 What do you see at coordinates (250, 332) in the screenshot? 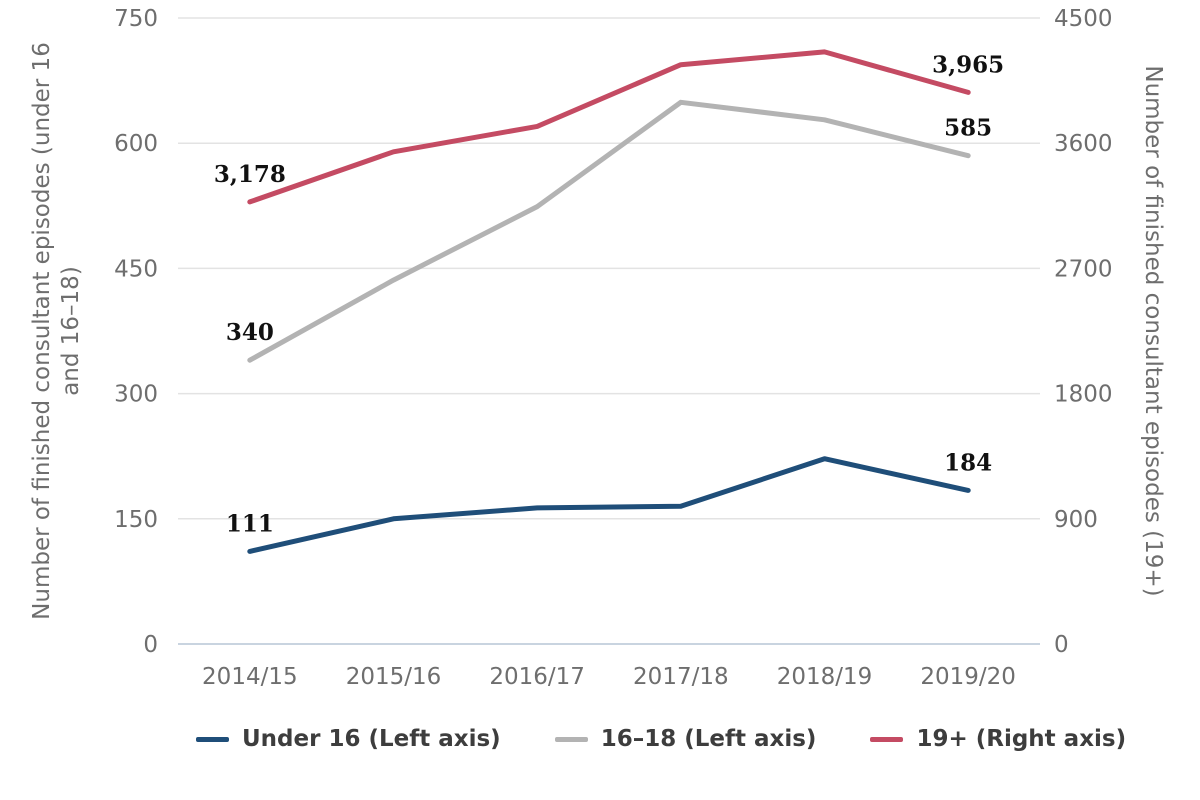
I see `data-label-16-18-2014-15: 340` at bounding box center [250, 332].